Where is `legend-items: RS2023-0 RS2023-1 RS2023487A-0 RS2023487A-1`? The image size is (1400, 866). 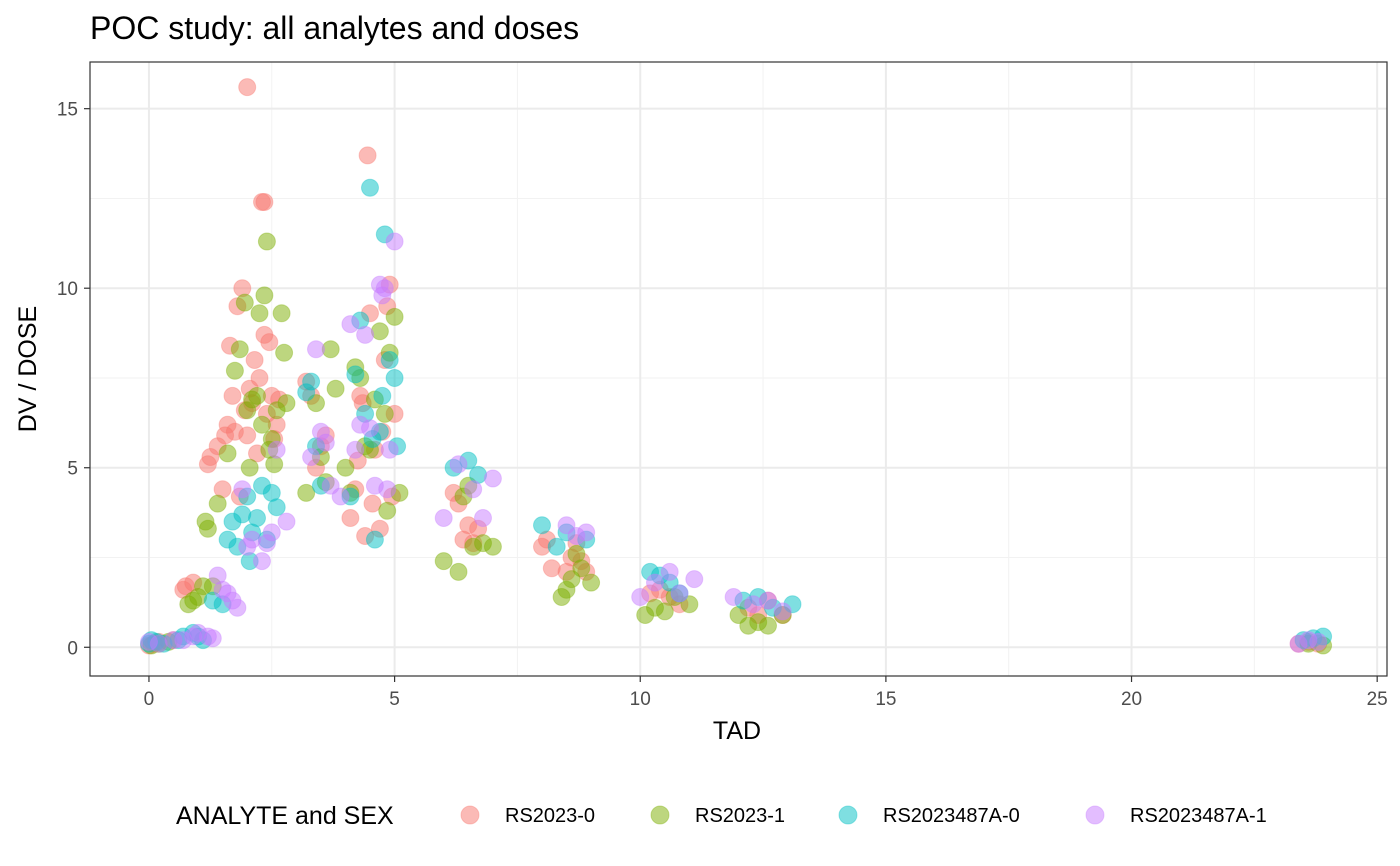 legend-items: RS2023-0 RS2023-1 RS2023487A-0 RS2023487A-1 is located at coordinates (863, 816).